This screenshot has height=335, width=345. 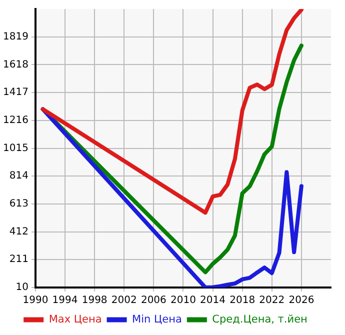 I want to click on x-tick-label: 2010, so click(x=183, y=300).